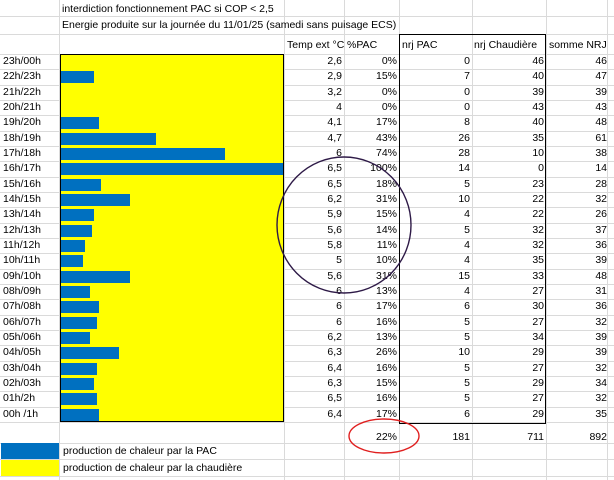  What do you see at coordinates (464, 276) in the screenshot?
I see `cell-nrj-pac: 15` at bounding box center [464, 276].